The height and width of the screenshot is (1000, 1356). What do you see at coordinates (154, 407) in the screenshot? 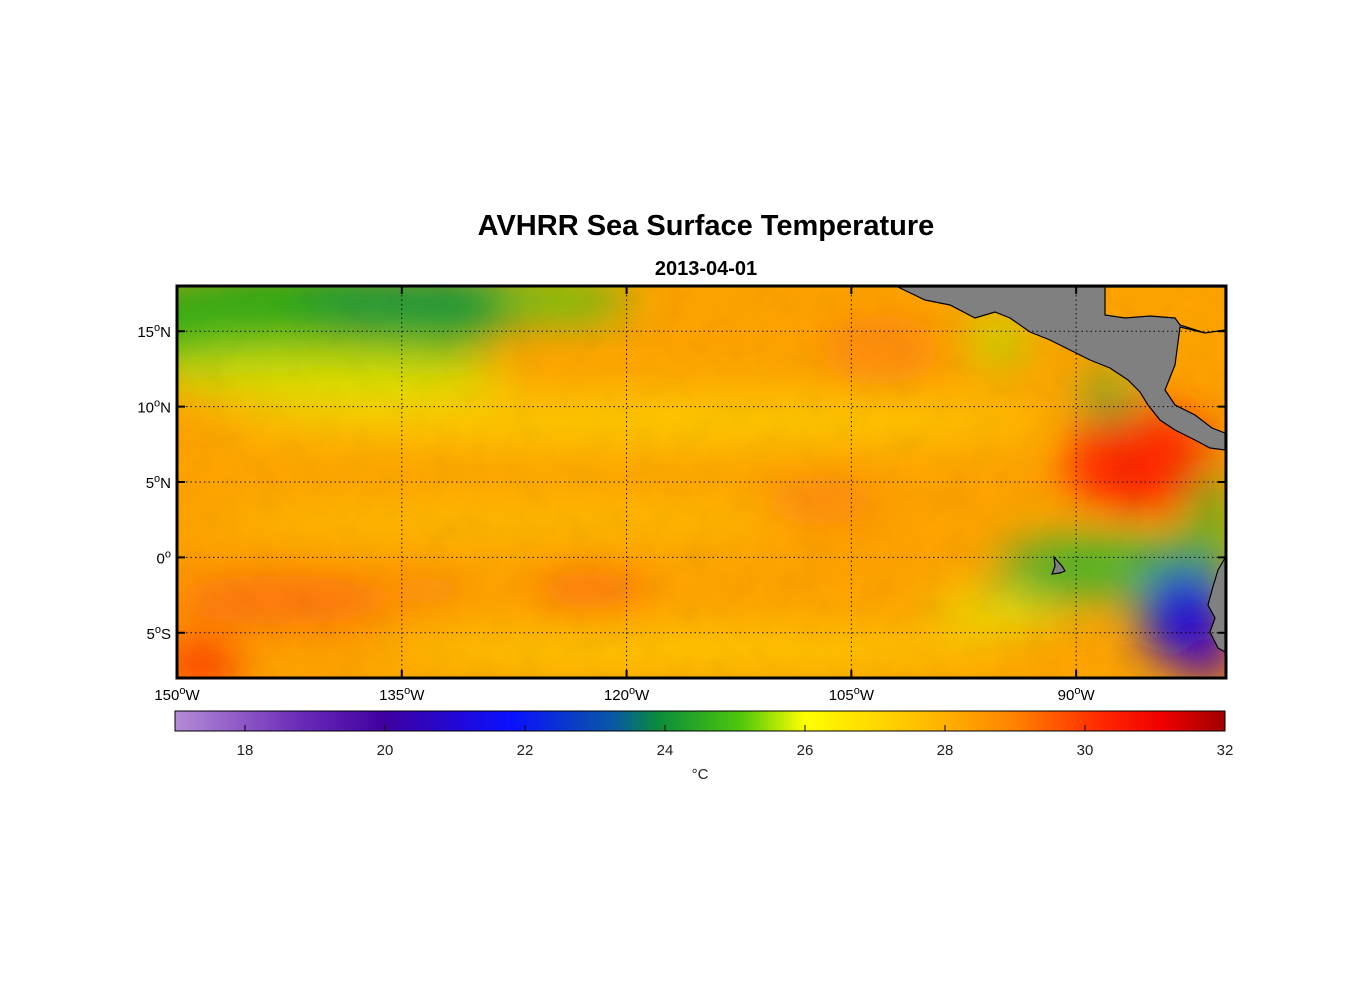
I see `tick-label: 10oN` at bounding box center [154, 407].